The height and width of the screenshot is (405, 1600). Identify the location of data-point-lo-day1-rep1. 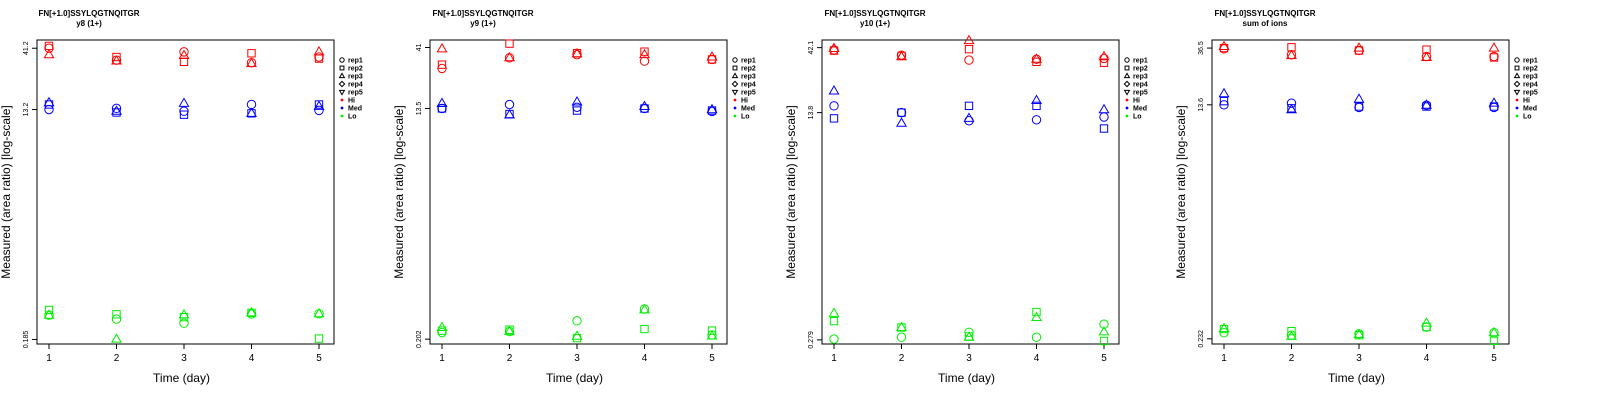
(834, 339).